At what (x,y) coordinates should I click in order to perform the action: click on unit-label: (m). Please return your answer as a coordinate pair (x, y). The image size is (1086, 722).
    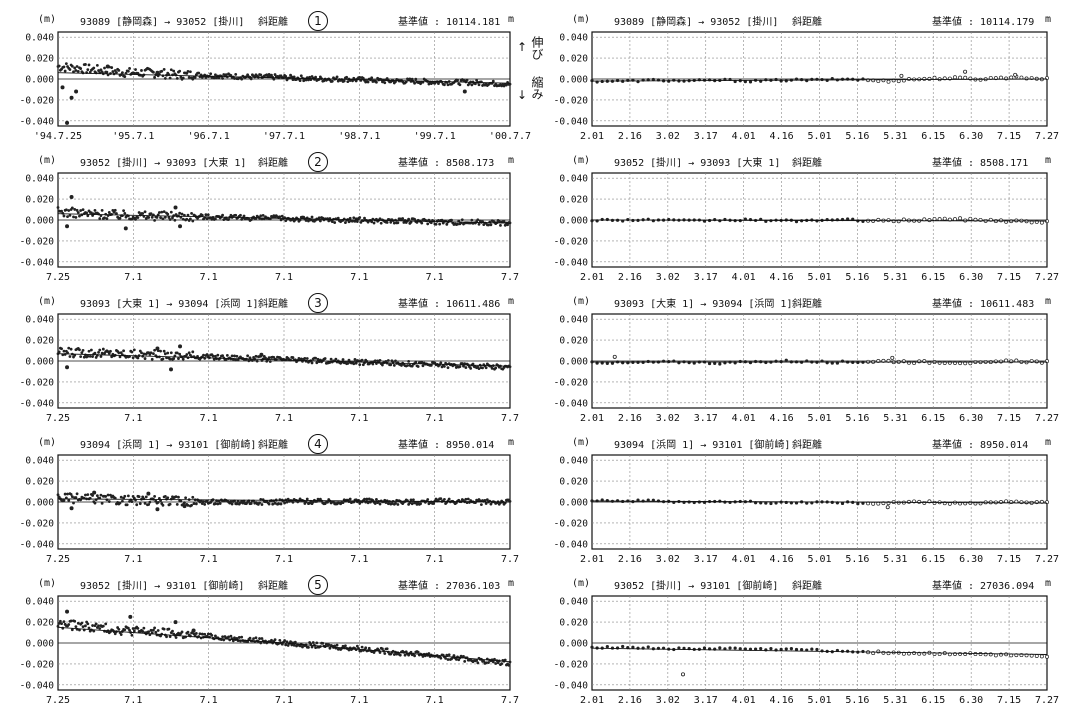
    Looking at the image, I should click on (47, 160).